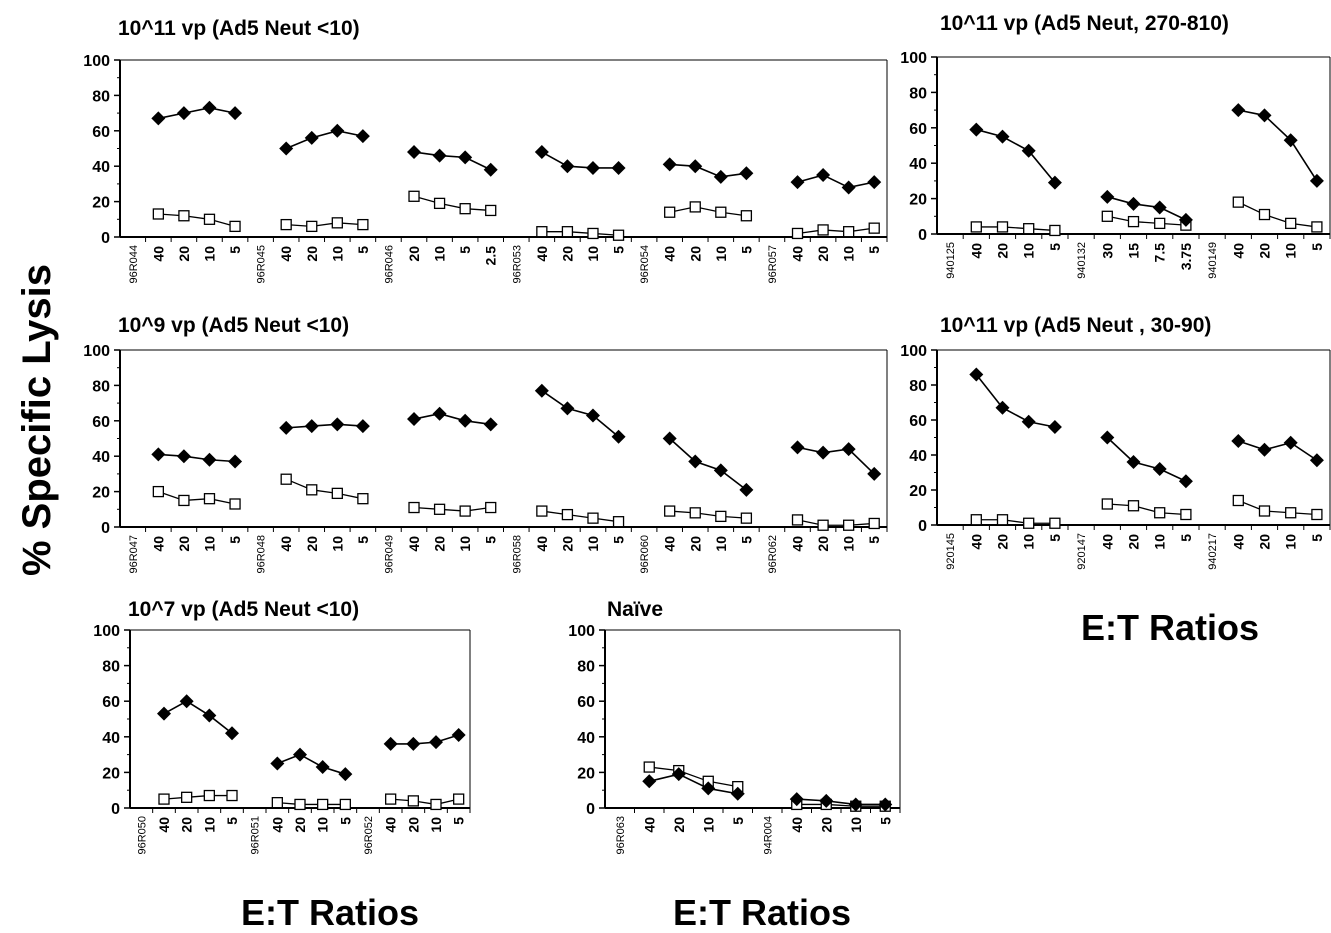  Describe the element at coordinates (330, 912) in the screenshot. I see `x-axis-label-bottom-left: E:T Ratios` at that location.